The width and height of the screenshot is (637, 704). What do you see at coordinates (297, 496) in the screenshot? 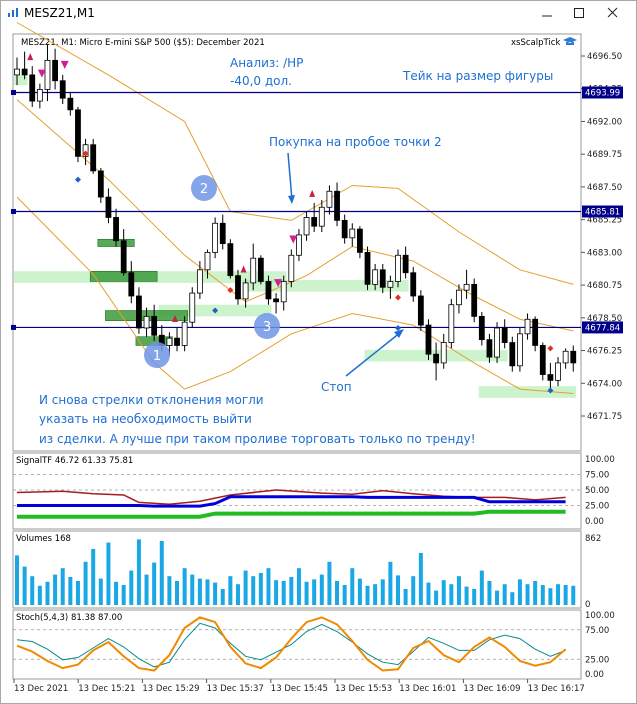
I see `signal-chart` at bounding box center [297, 496].